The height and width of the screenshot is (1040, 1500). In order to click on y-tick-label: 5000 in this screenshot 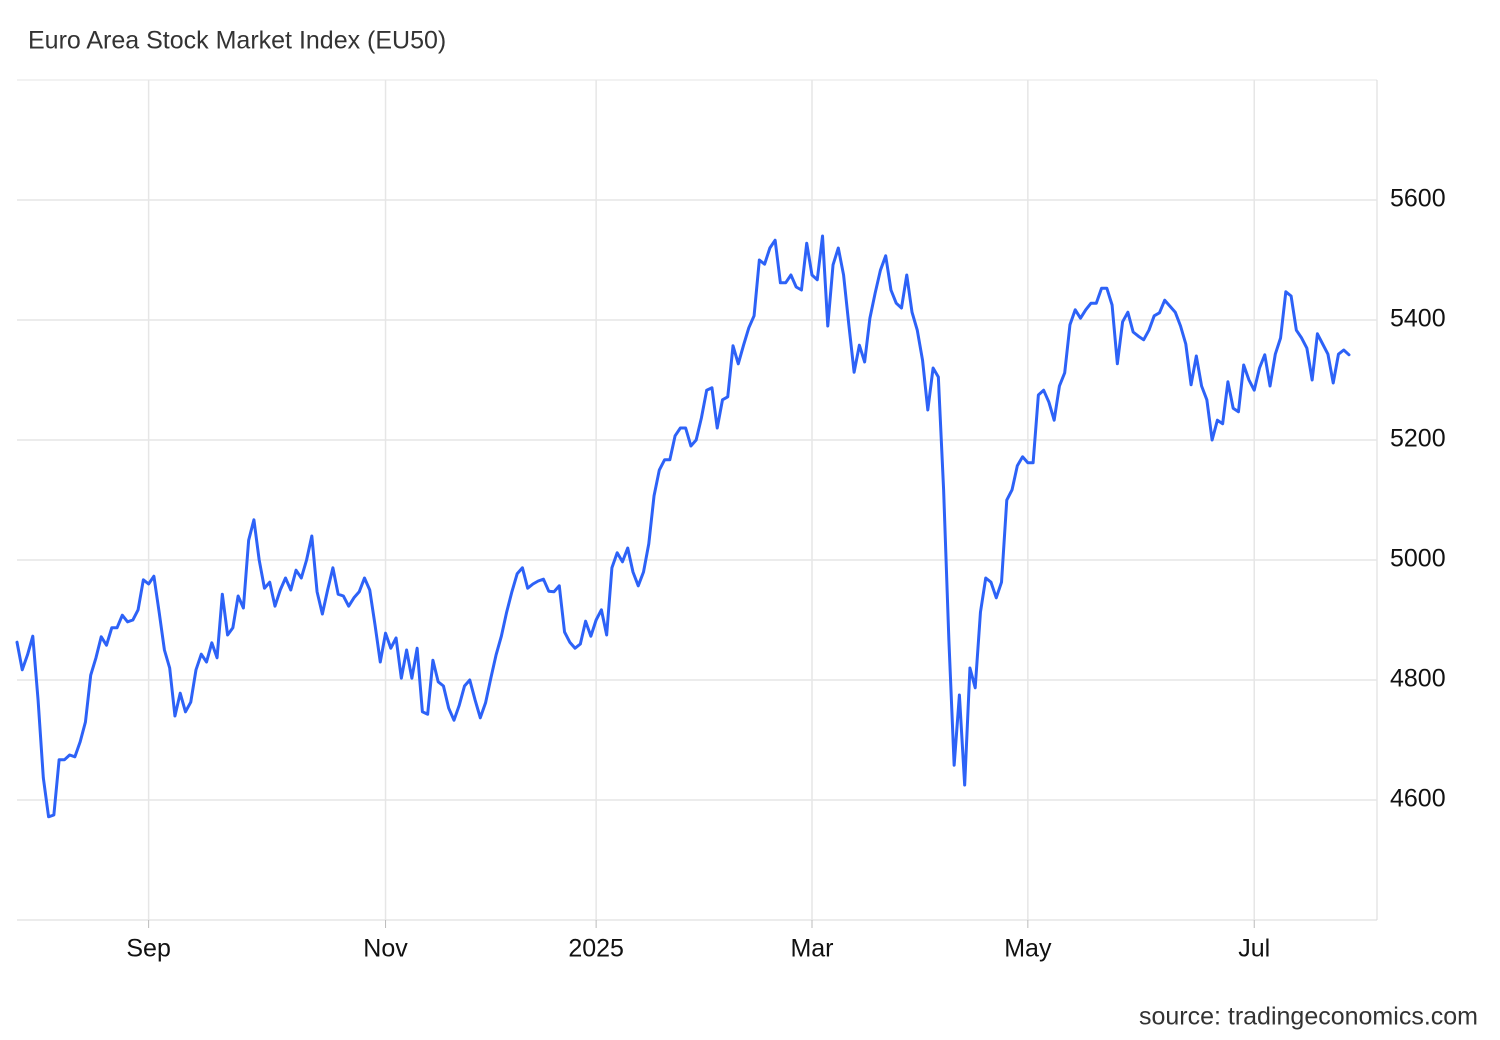, I will do `click(1418, 559)`.